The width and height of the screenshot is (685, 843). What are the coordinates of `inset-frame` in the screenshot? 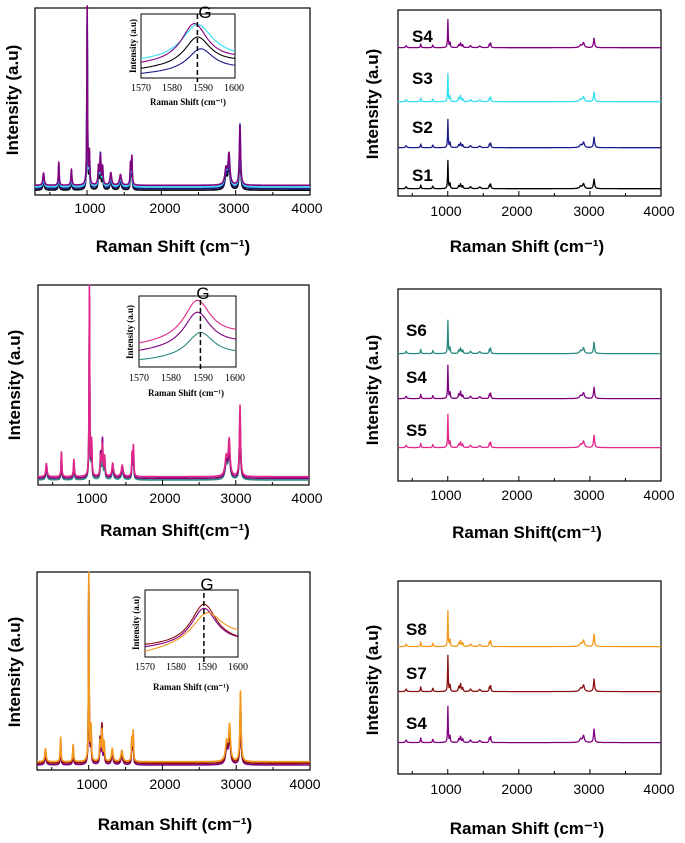 It's located at (187, 331).